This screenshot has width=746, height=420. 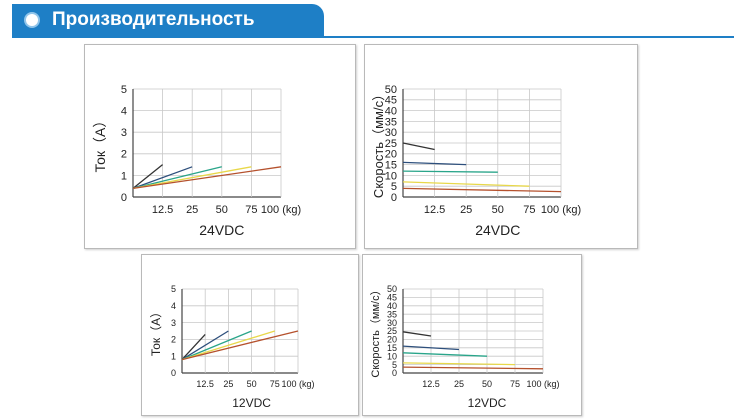 I want to click on chart-panel-current-12vdc: 0 1 2 3 4 5 12.5 25 50 75 100 (kg) Ток（A） 12VDC, so click(x=250, y=335).